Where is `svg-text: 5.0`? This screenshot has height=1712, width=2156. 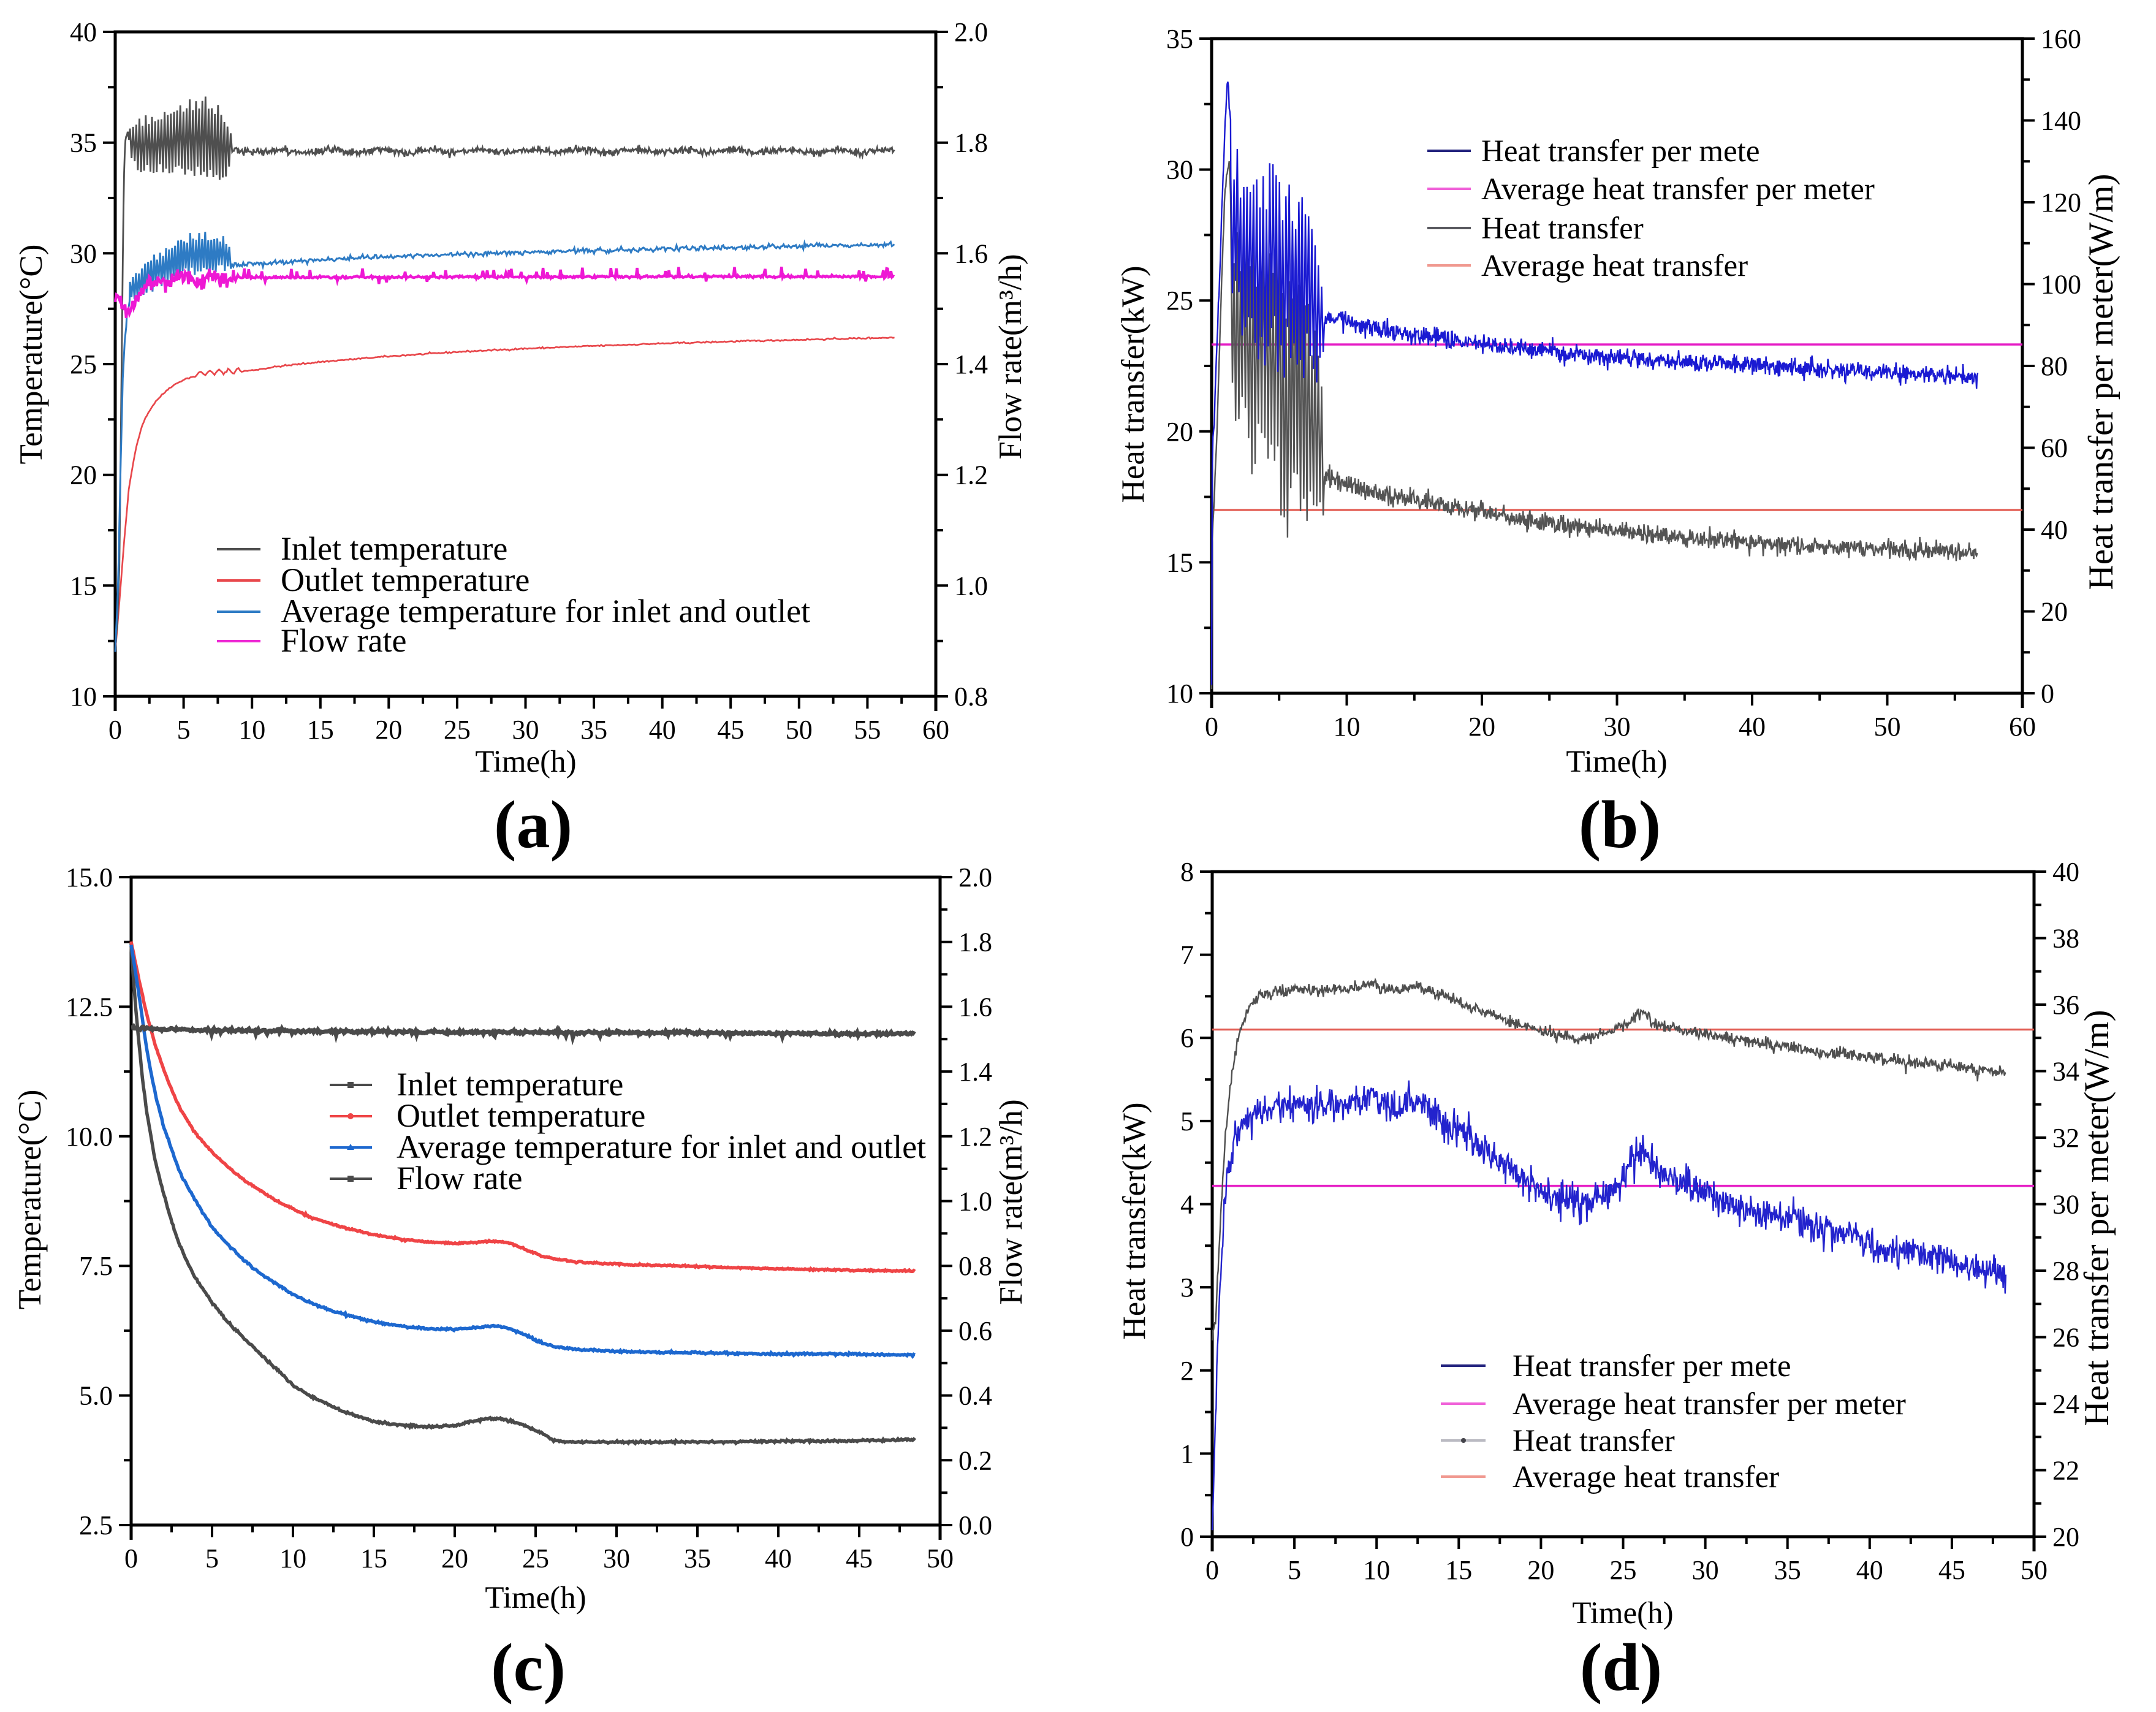 svg-text: 5.0 is located at coordinates (96, 1396).